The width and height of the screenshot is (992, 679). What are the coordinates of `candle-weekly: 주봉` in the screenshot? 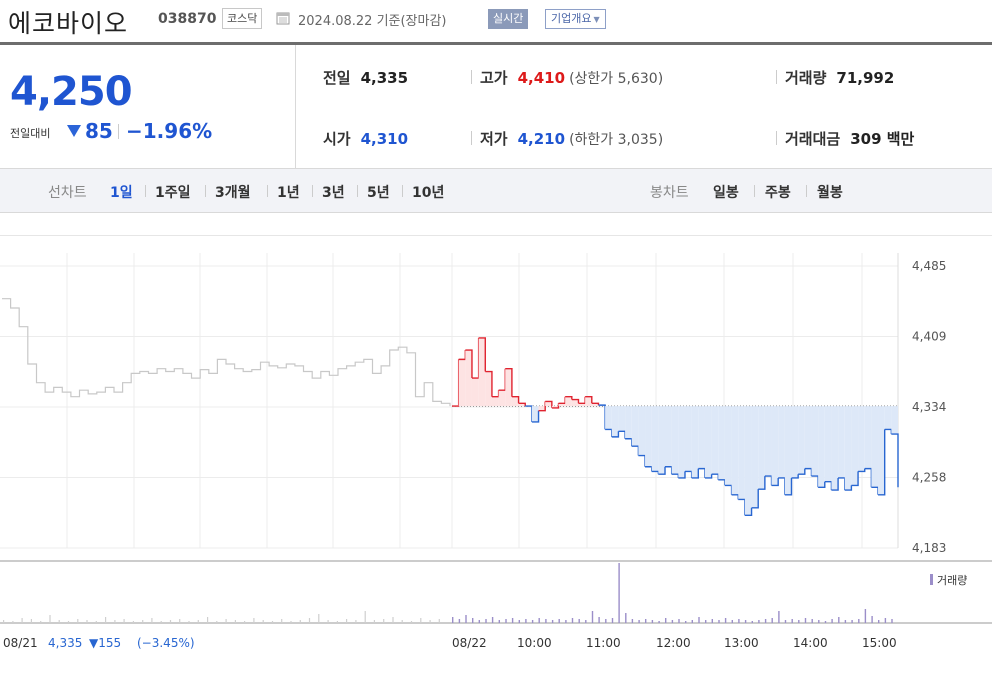 It's located at (778, 193).